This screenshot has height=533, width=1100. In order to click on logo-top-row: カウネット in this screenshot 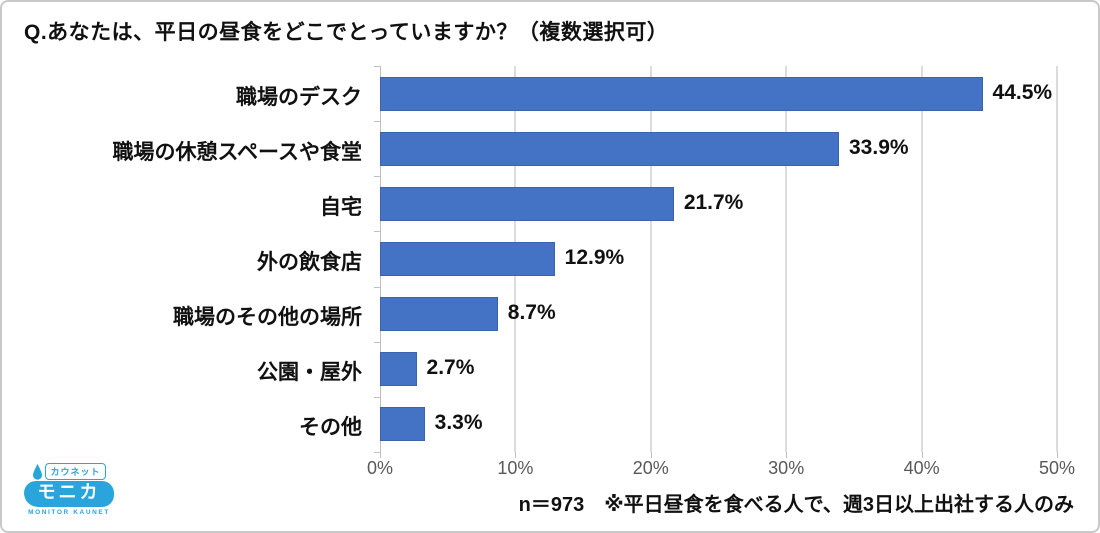, I will do `click(69, 471)`.